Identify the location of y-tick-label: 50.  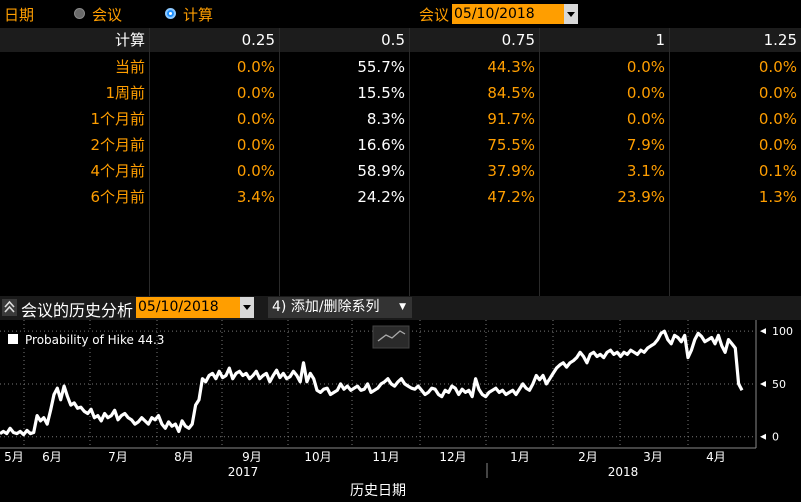
(779, 384).